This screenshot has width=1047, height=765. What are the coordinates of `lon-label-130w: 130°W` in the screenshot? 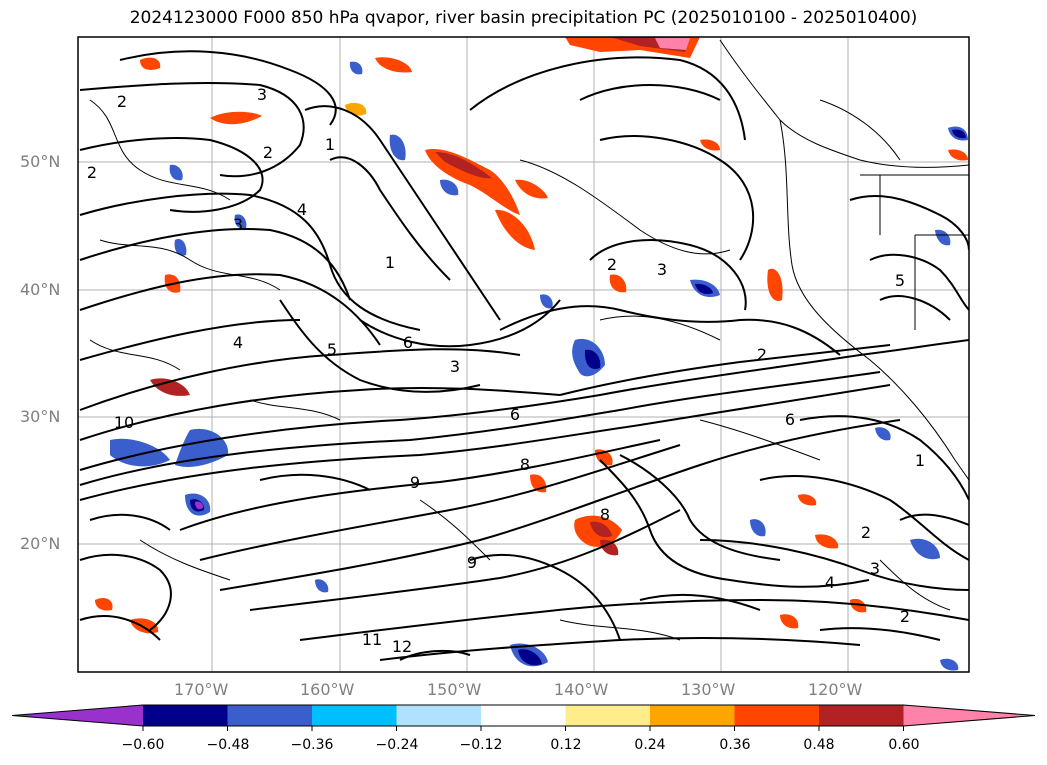 It's located at (708, 689).